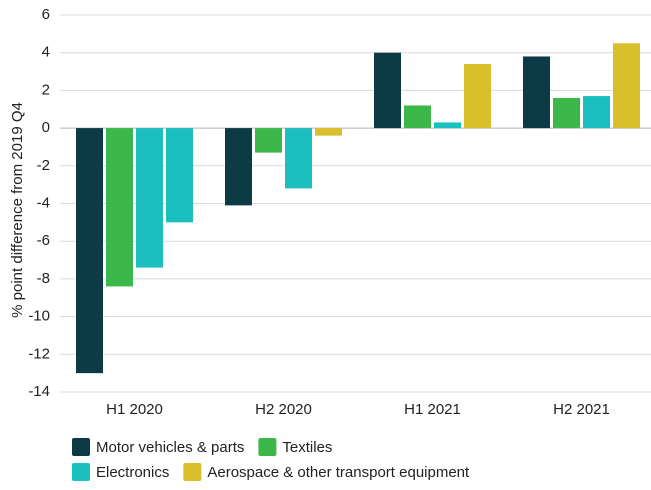 The width and height of the screenshot is (651, 490). What do you see at coordinates (132, 472) in the screenshot?
I see `legend-label: Electronics` at bounding box center [132, 472].